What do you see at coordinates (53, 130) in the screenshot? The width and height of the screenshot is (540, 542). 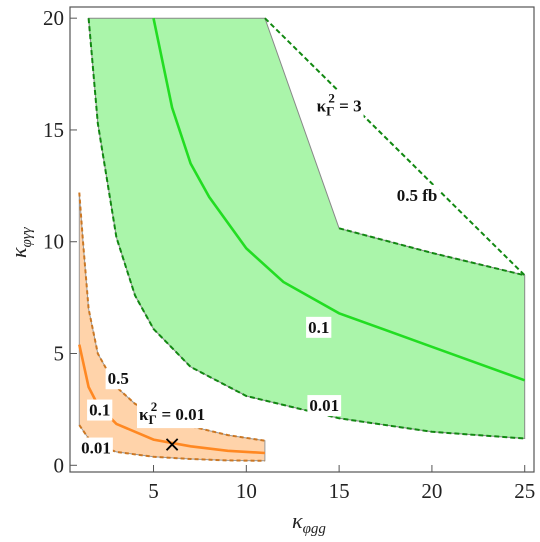 I see `y-tick-label: 15` at bounding box center [53, 130].